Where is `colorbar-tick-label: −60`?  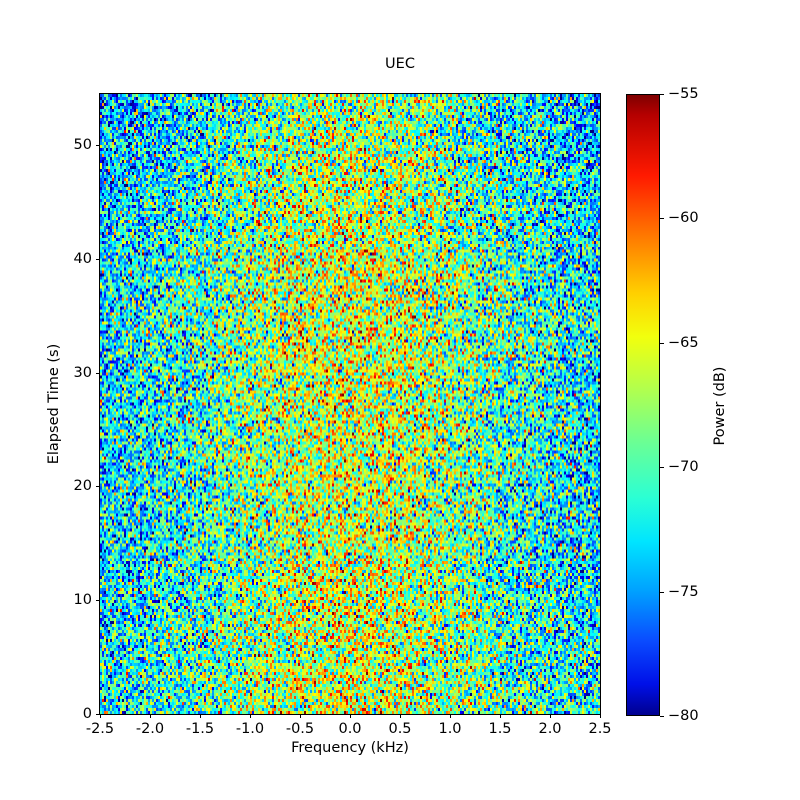 colorbar-tick-label: −60 is located at coordinates (683, 218).